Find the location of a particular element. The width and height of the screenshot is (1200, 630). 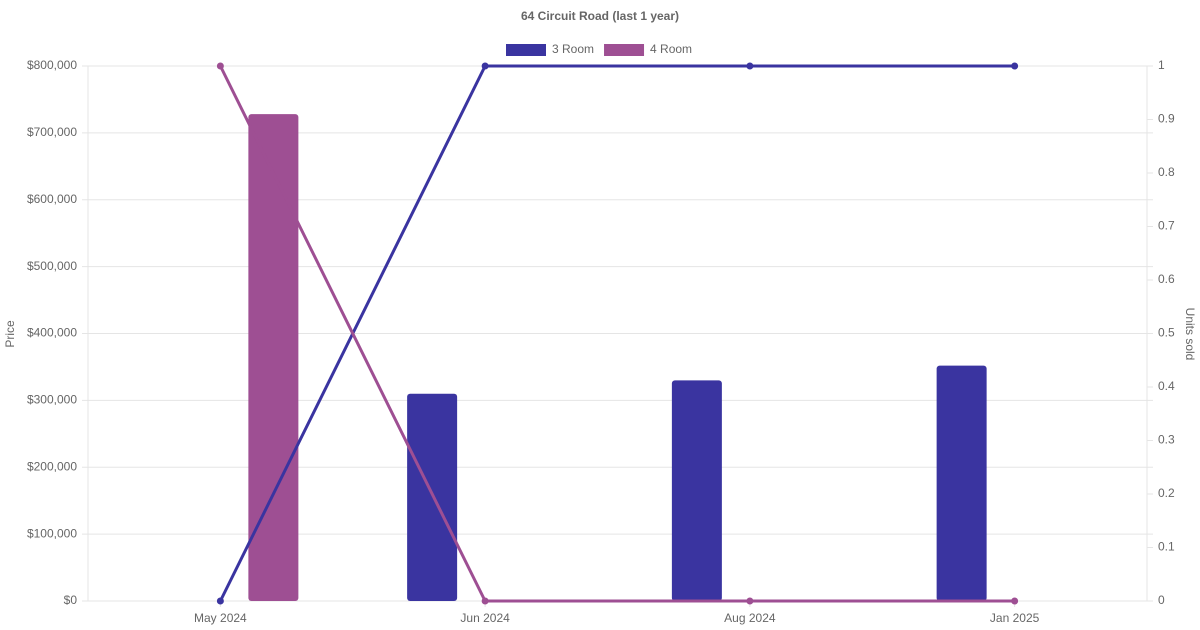

y2-tick-label: 0.9 is located at coordinates (1166, 119).